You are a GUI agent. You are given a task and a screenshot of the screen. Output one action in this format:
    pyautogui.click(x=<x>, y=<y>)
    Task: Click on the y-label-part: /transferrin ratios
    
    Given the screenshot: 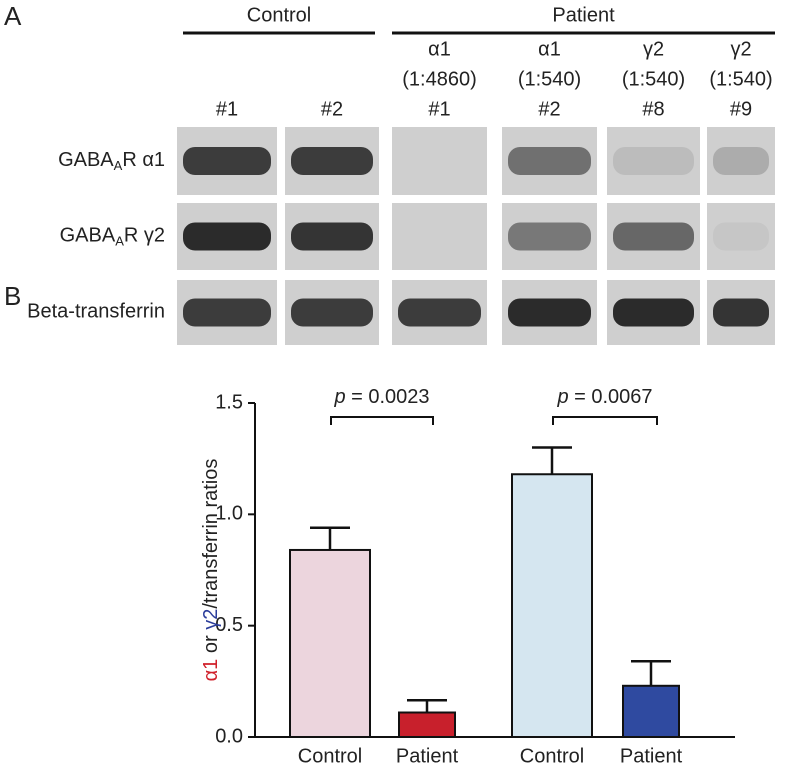 What is the action you would take?
    pyautogui.click(x=211, y=534)
    